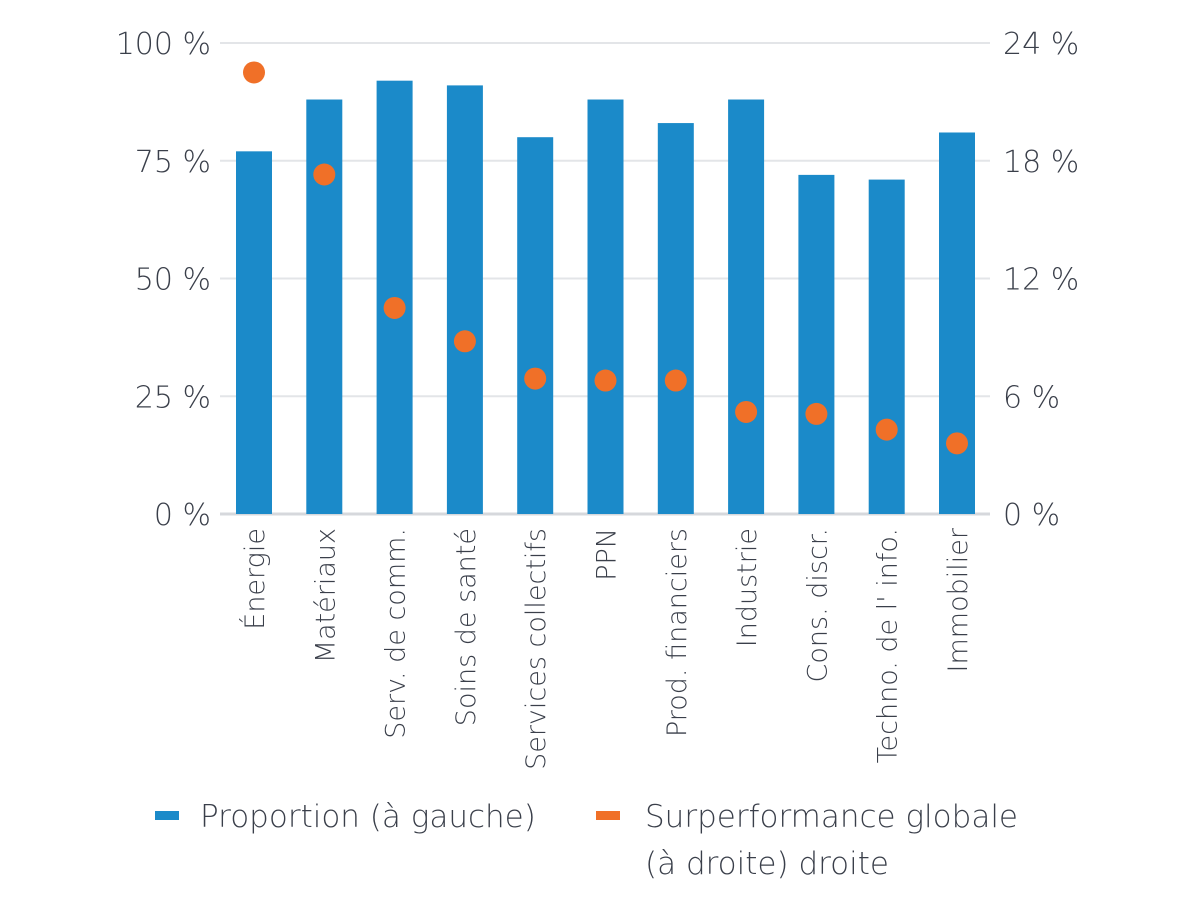 The image size is (1200, 897). I want to click on right-tick-label: 24 %, so click(1041, 44).